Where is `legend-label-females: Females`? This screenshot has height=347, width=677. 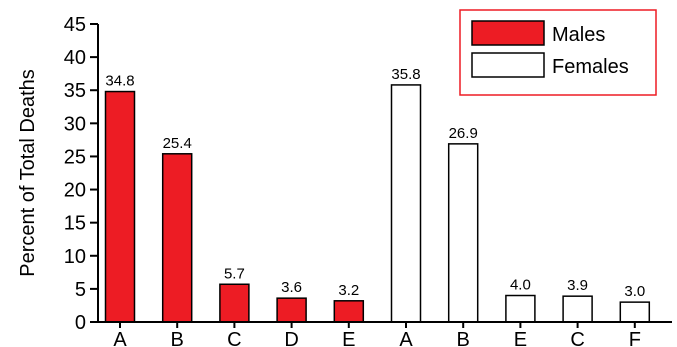
legend-label-females: Females is located at coordinates (590, 67).